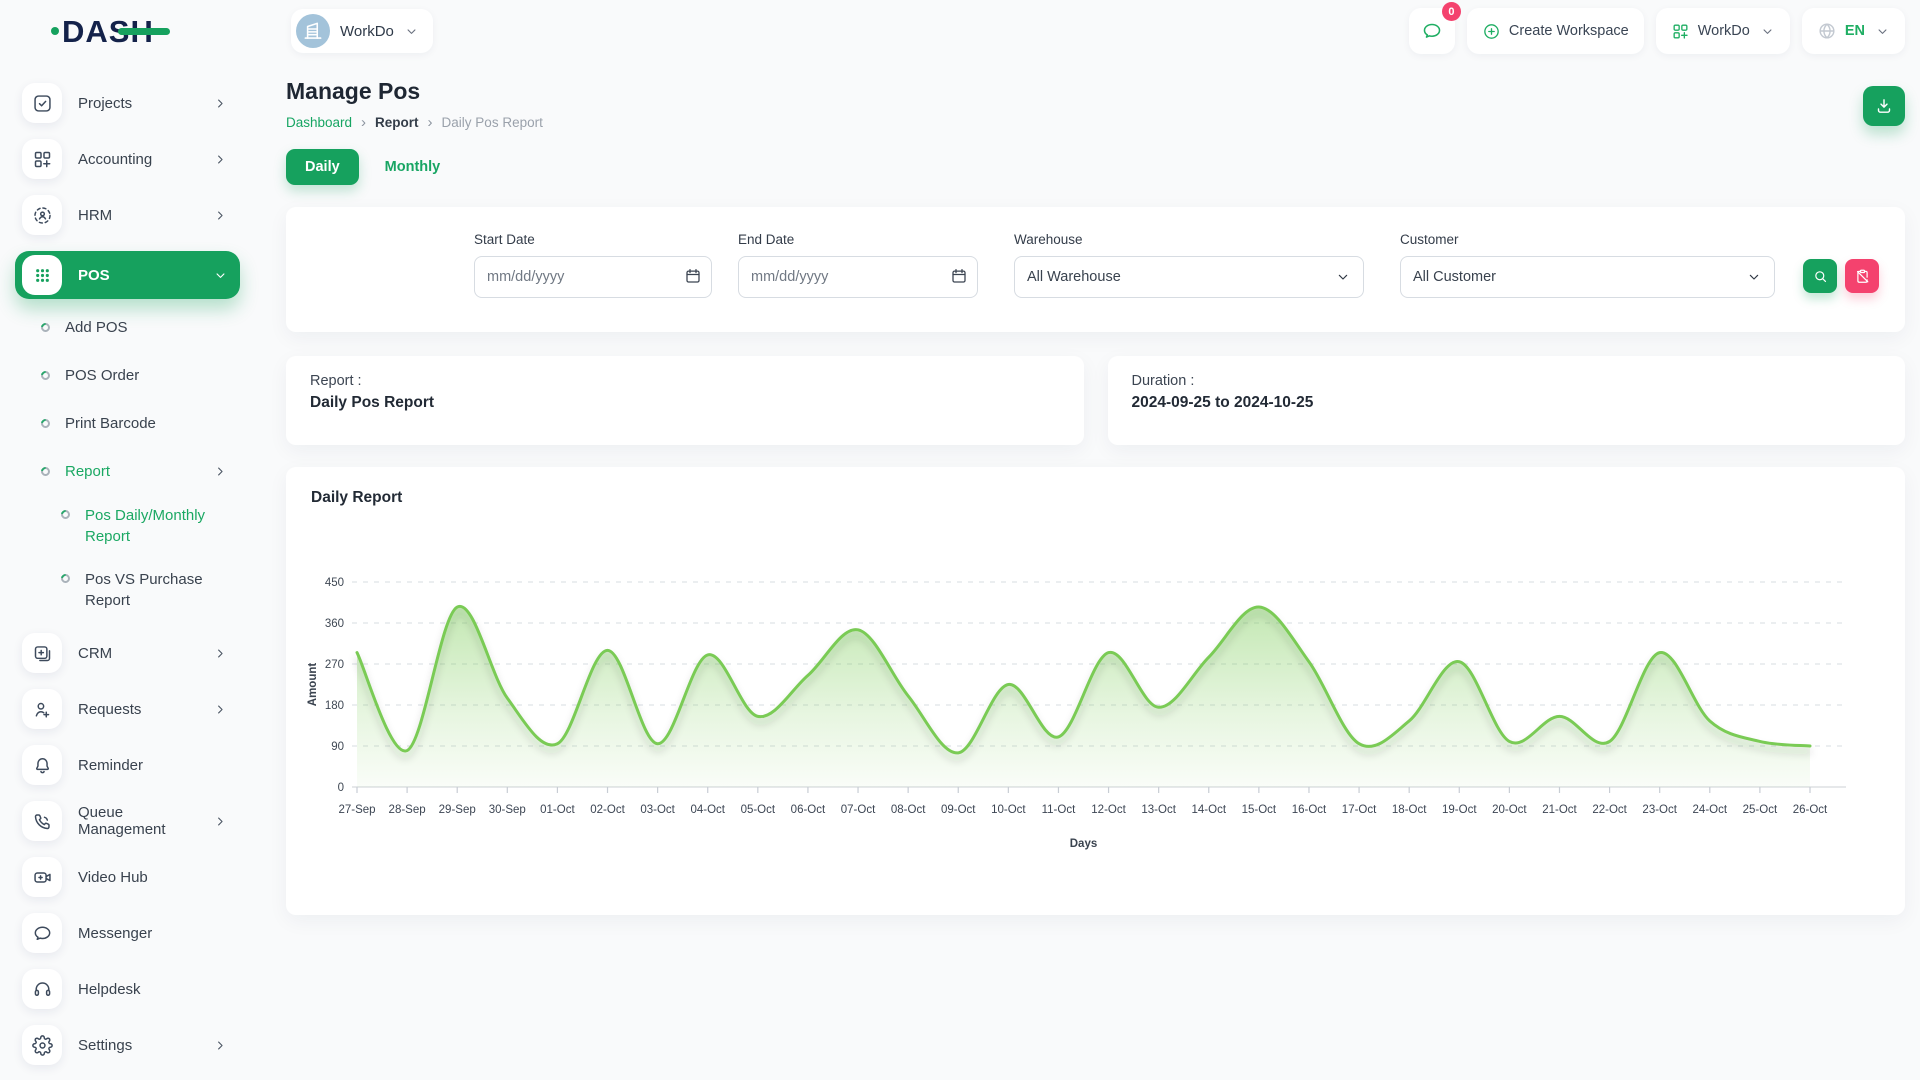 The width and height of the screenshot is (1920, 1080). I want to click on workdo-menu-button: WorkDo, so click(1722, 31).